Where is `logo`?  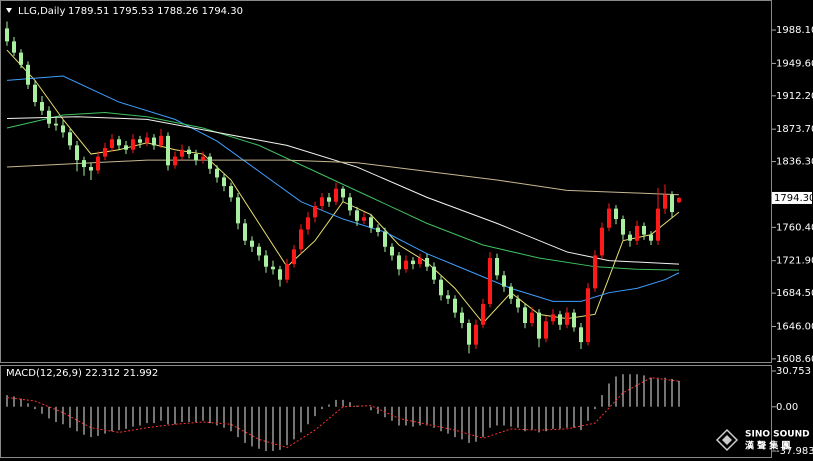
logo is located at coordinates (727, 440).